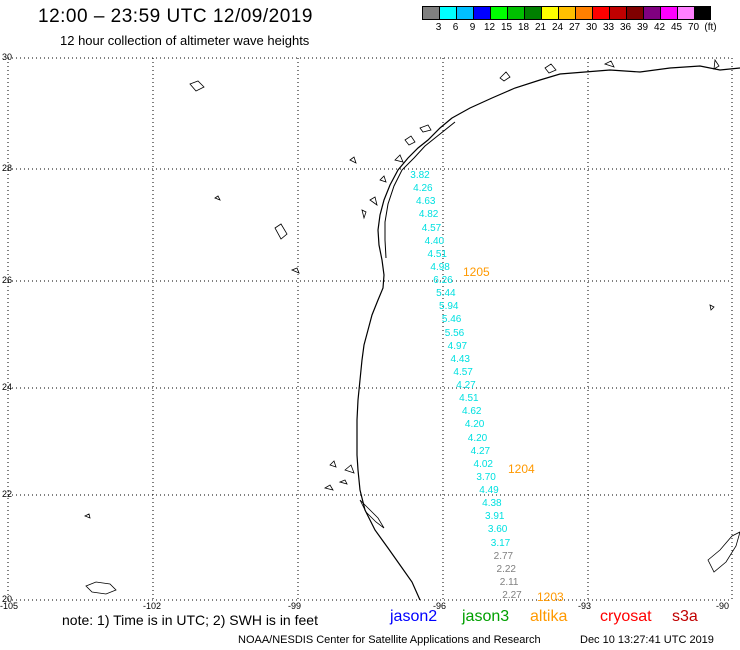 The image size is (740, 650). I want to click on scale-label: 39, so click(642, 27).